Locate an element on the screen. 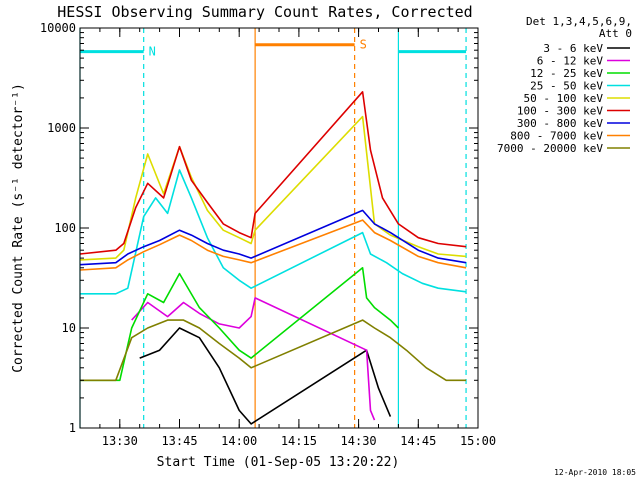  y-tick-label: 1 is located at coordinates (72, 428).